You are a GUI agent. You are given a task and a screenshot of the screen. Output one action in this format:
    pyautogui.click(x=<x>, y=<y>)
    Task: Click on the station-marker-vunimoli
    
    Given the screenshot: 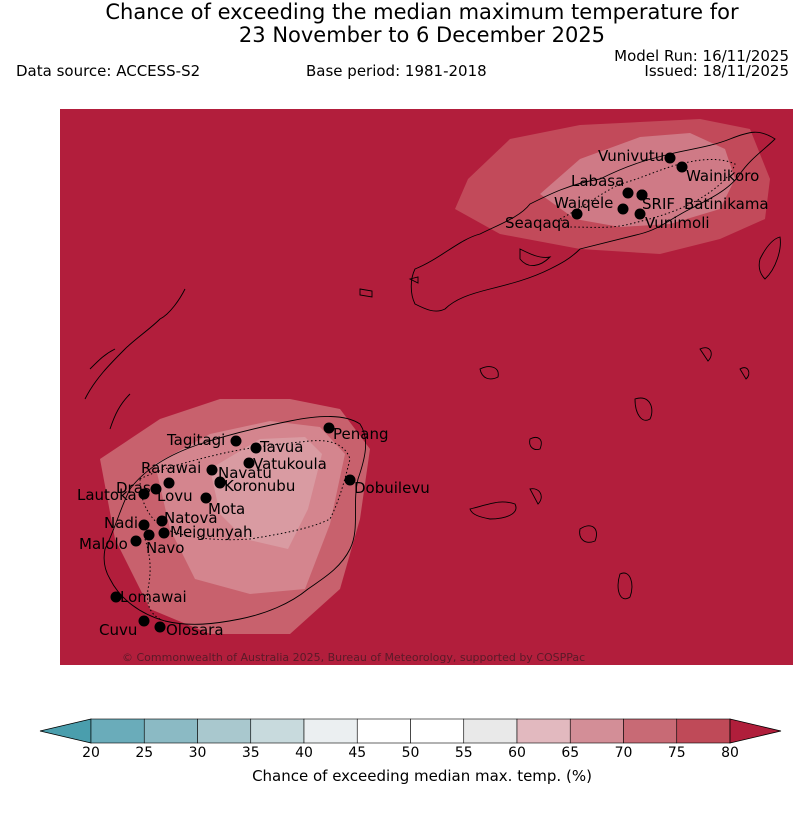 What is the action you would take?
    pyautogui.click(x=640, y=214)
    